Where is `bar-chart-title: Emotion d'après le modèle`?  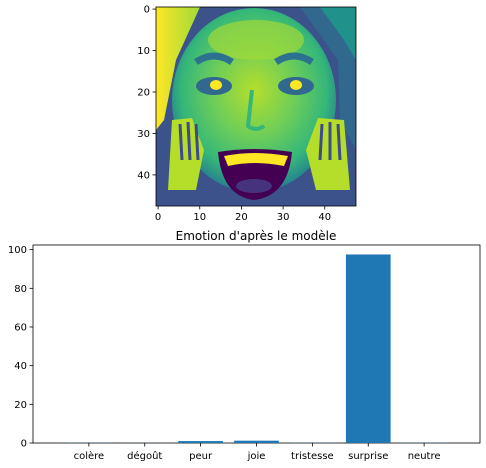
bar-chart-title: Emotion d'après le modèle is located at coordinates (256, 236).